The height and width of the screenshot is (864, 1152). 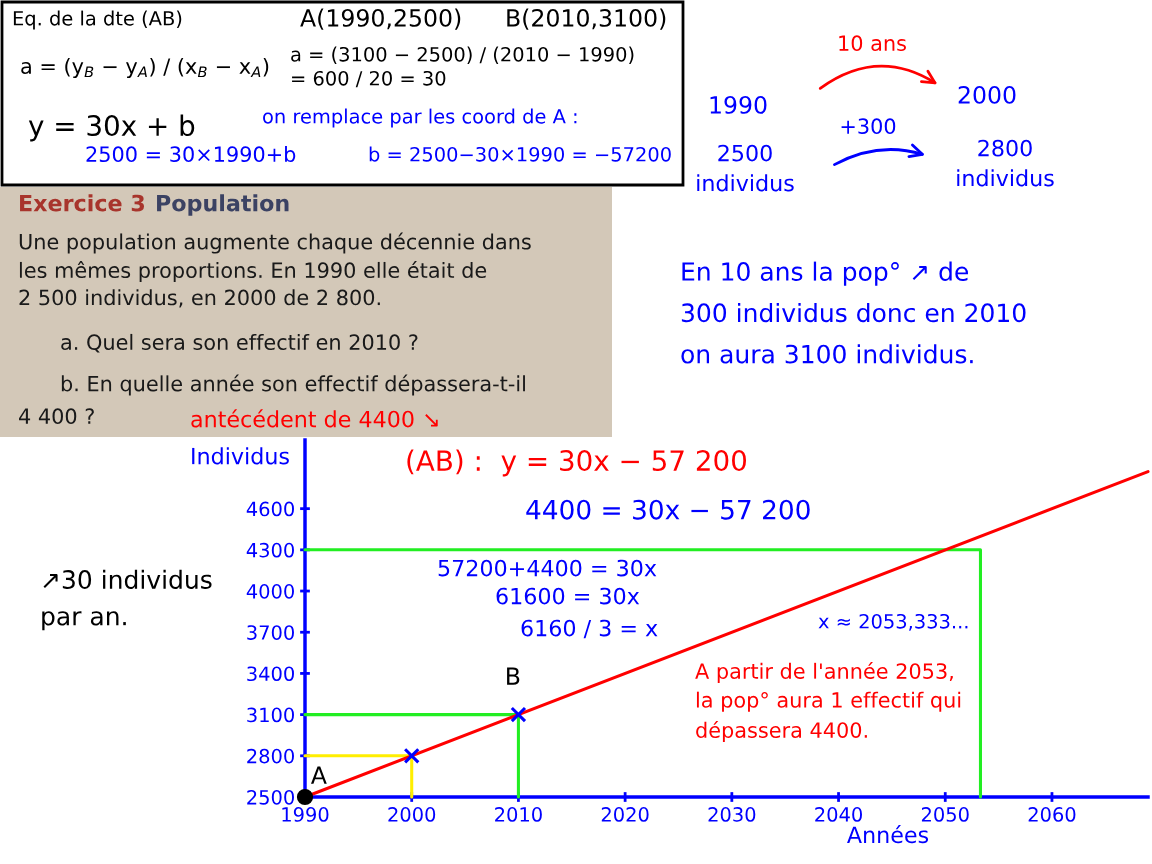 What do you see at coordinates (270, 715) in the screenshot?
I see `y-tick-label: 3100` at bounding box center [270, 715].